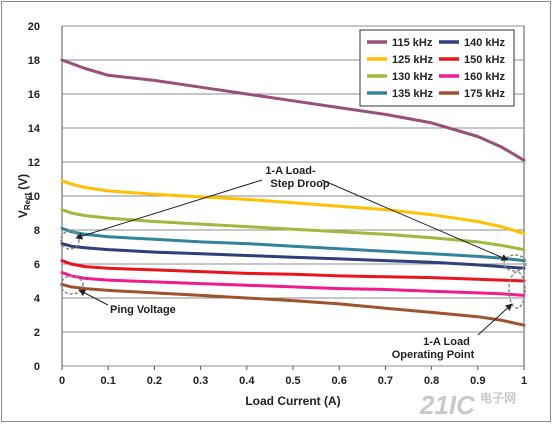  I want to click on series-line-125-khz, so click(293, 207).